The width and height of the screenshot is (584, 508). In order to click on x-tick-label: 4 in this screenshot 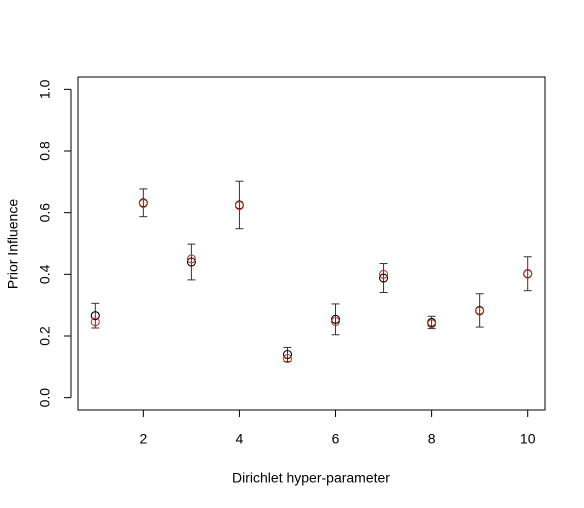, I will do `click(240, 439)`.